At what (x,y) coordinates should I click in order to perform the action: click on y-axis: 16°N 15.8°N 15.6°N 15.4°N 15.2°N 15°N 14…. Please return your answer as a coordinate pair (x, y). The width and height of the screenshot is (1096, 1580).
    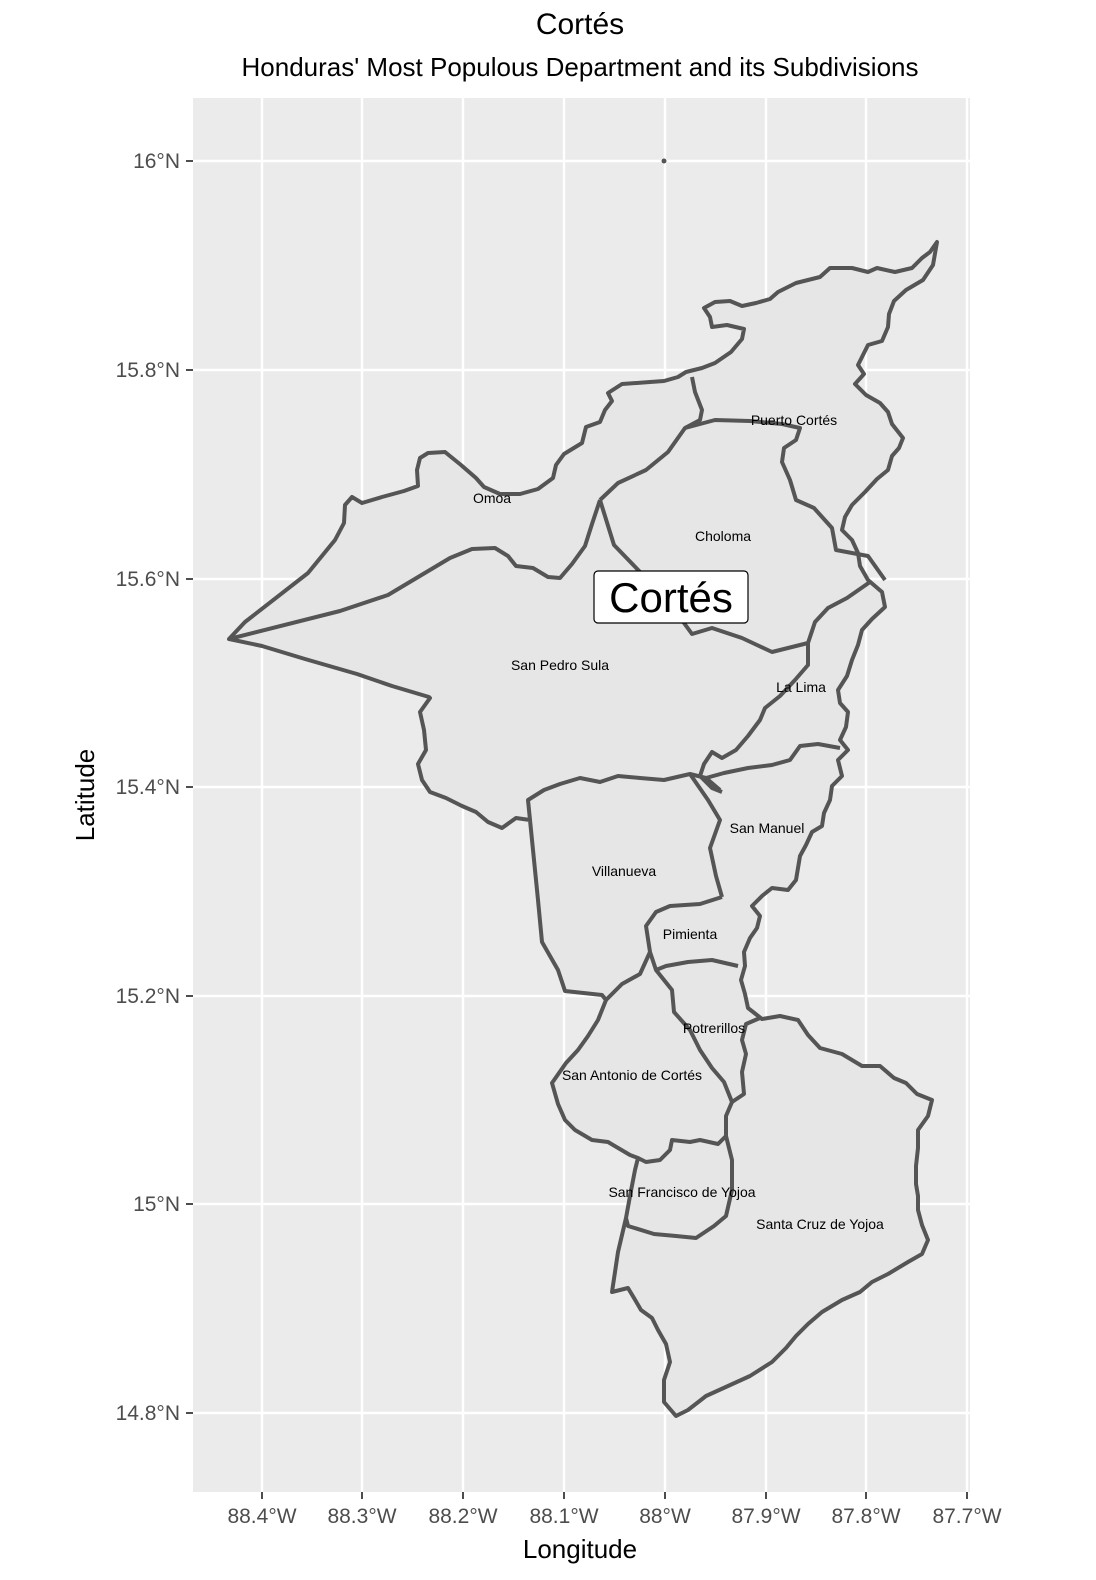
    Looking at the image, I should click on (154, 787).